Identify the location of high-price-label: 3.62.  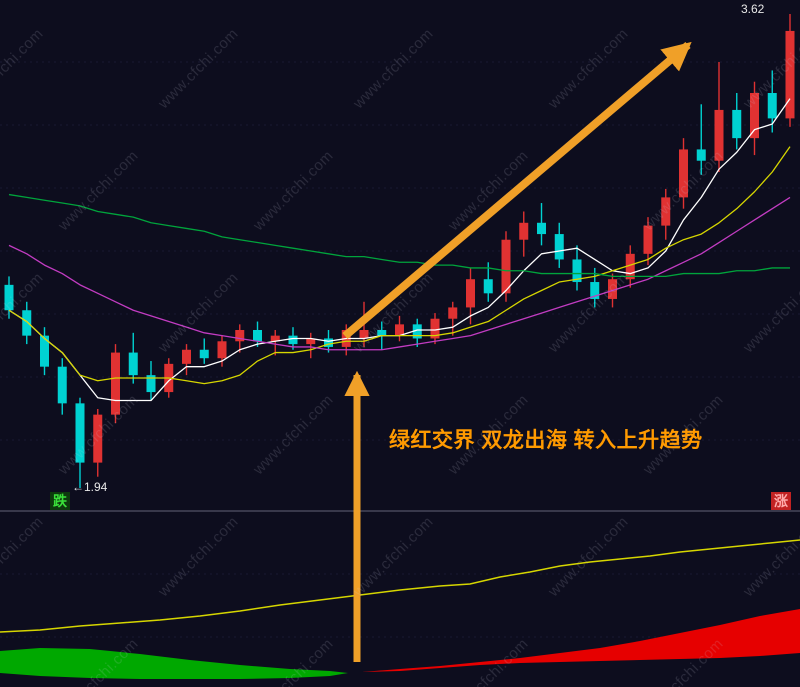
(753, 9).